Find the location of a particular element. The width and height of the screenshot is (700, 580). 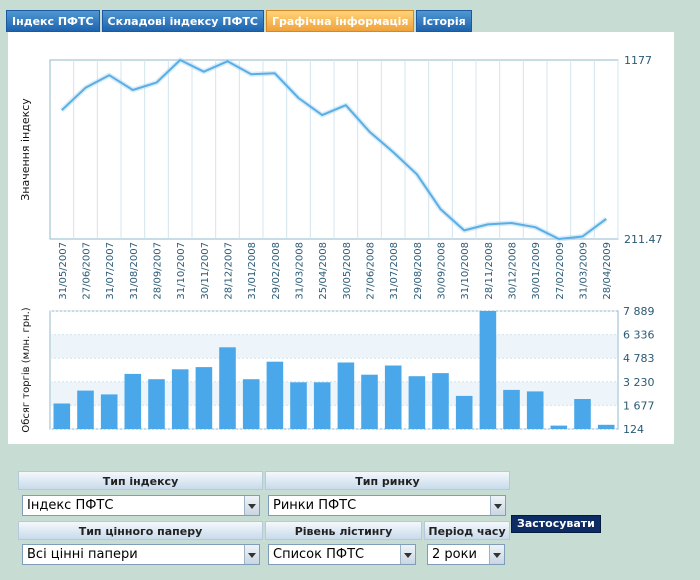

x-tick-label: 31/08/2007 is located at coordinates (134, 271).